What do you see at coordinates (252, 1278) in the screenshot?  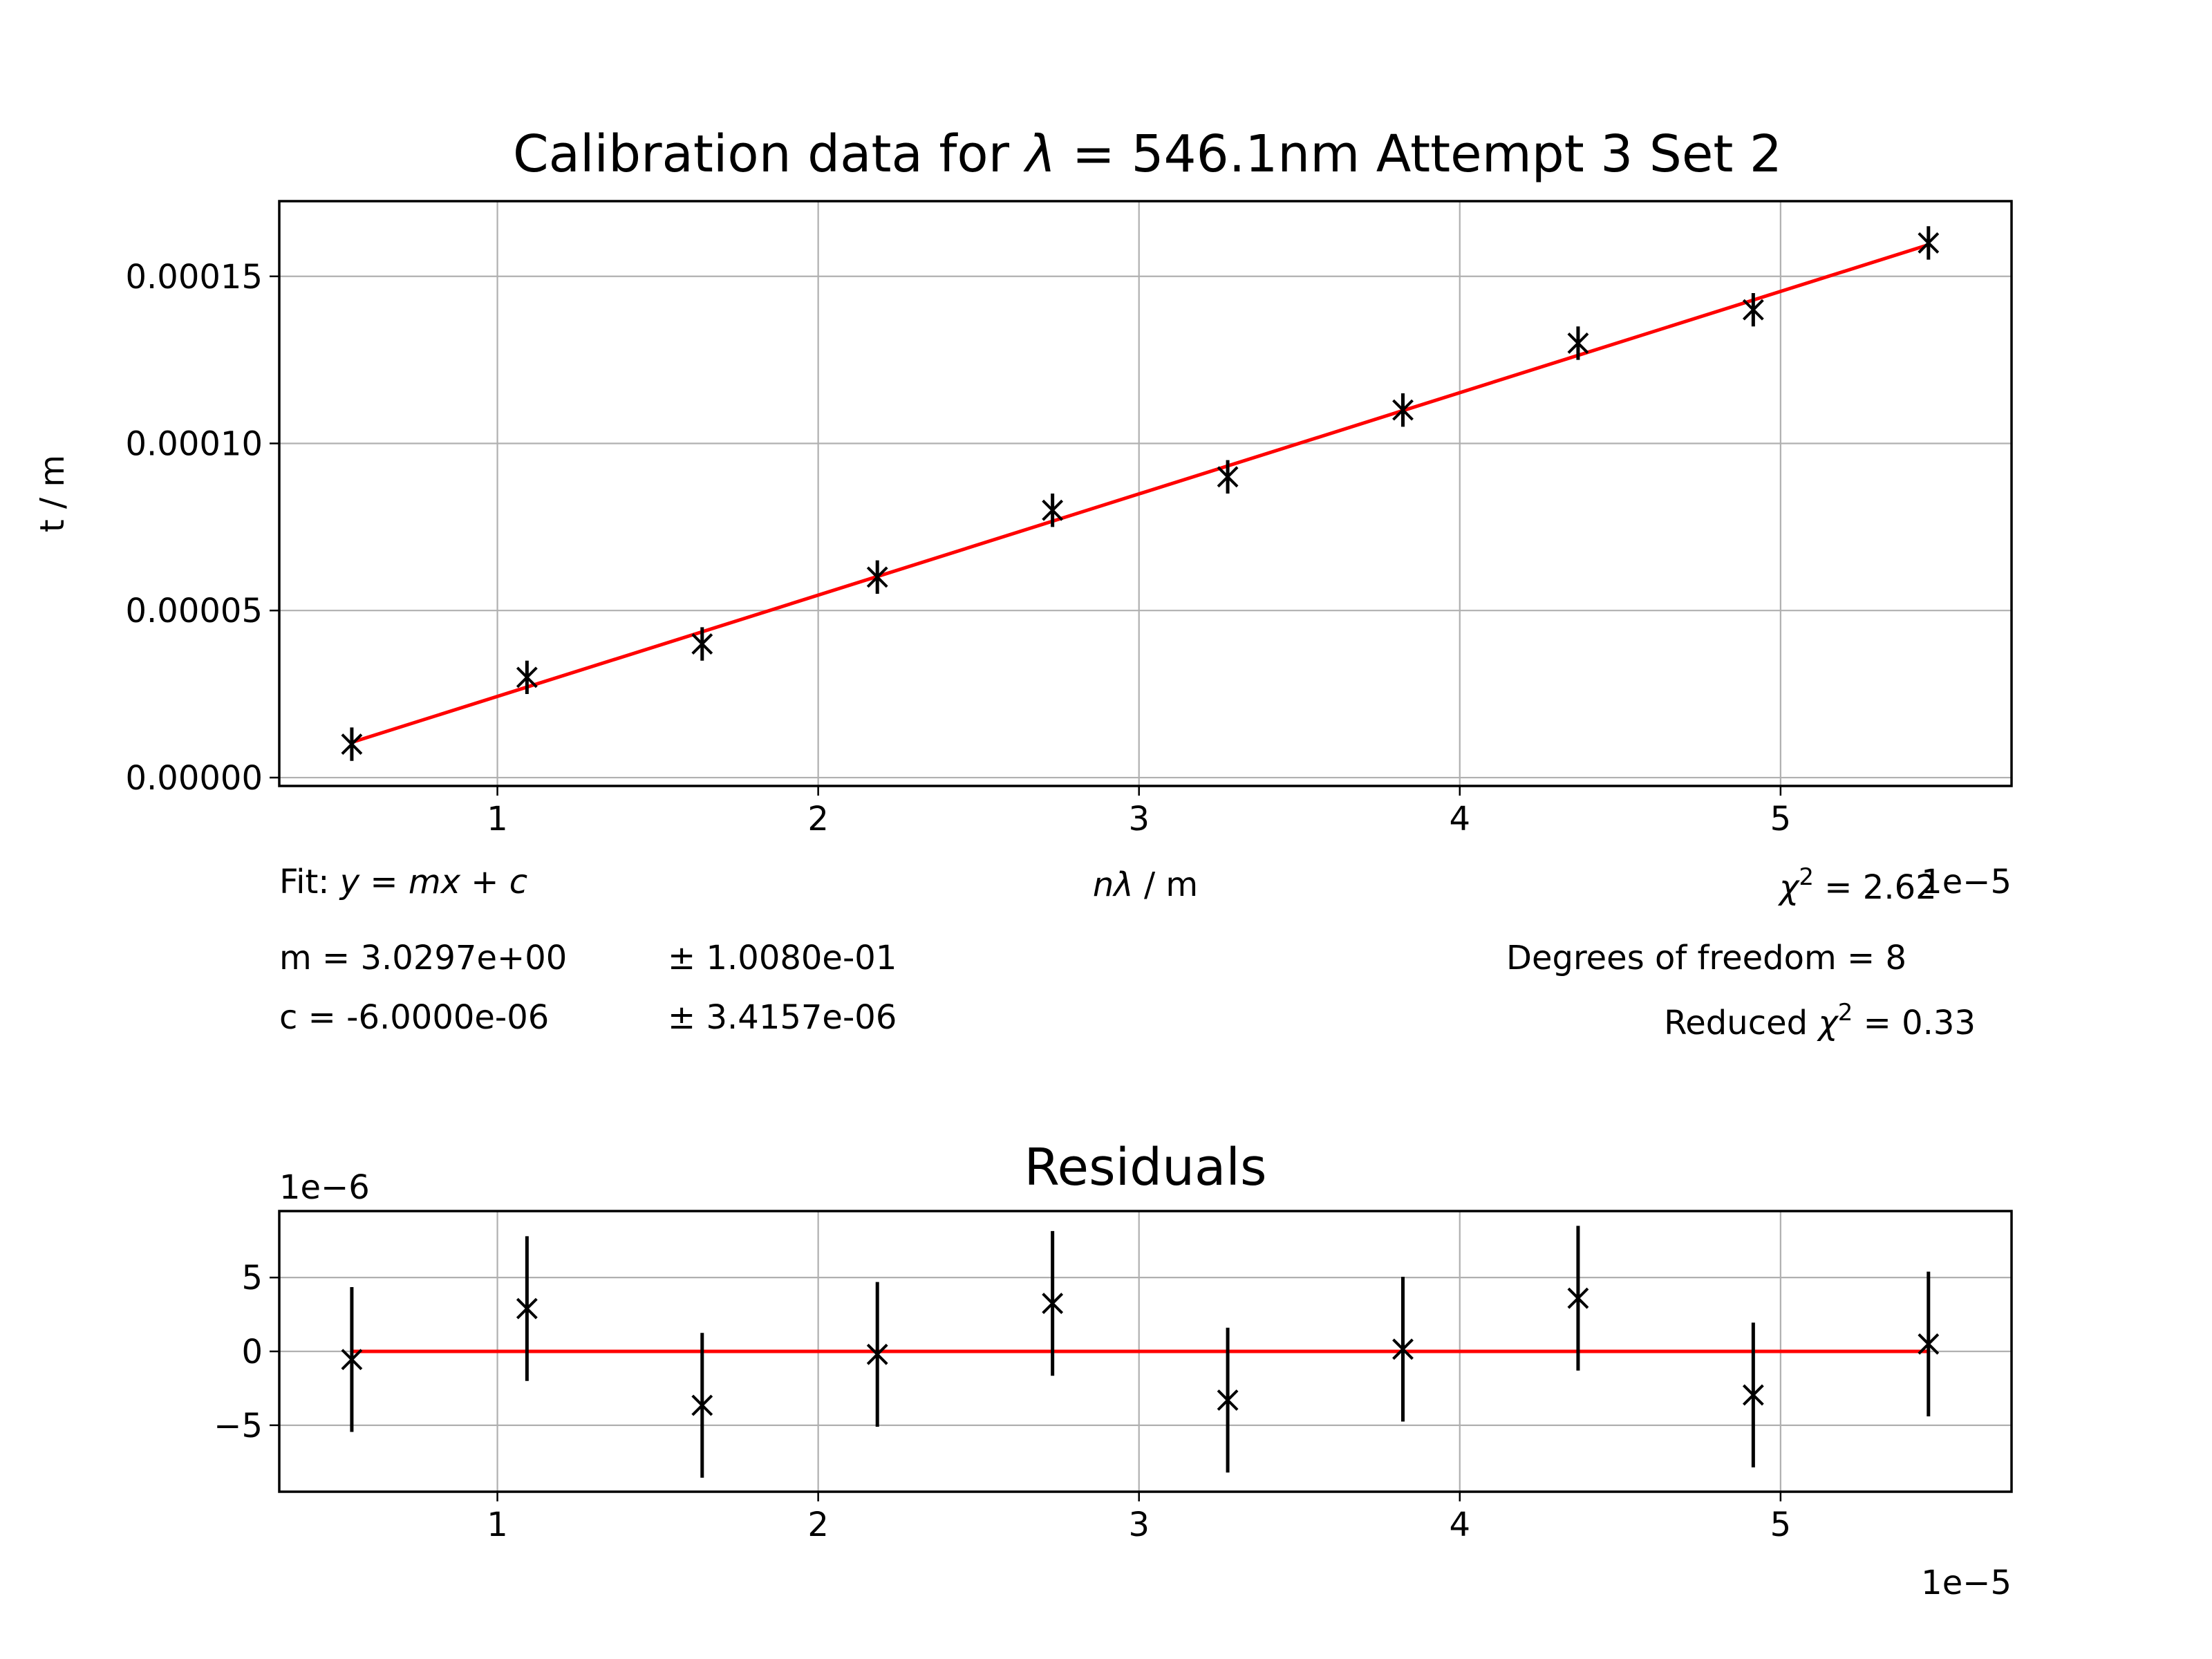 I see `residuals-y-tick-label: 5` at bounding box center [252, 1278].